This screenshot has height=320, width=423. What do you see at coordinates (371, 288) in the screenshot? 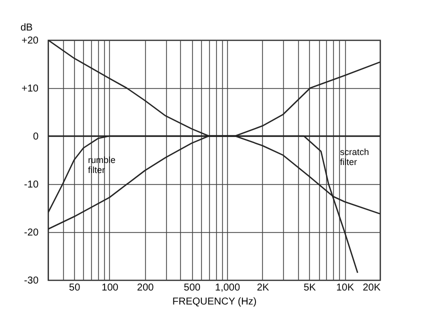
I see `x-tick-label: 20K` at bounding box center [371, 288].